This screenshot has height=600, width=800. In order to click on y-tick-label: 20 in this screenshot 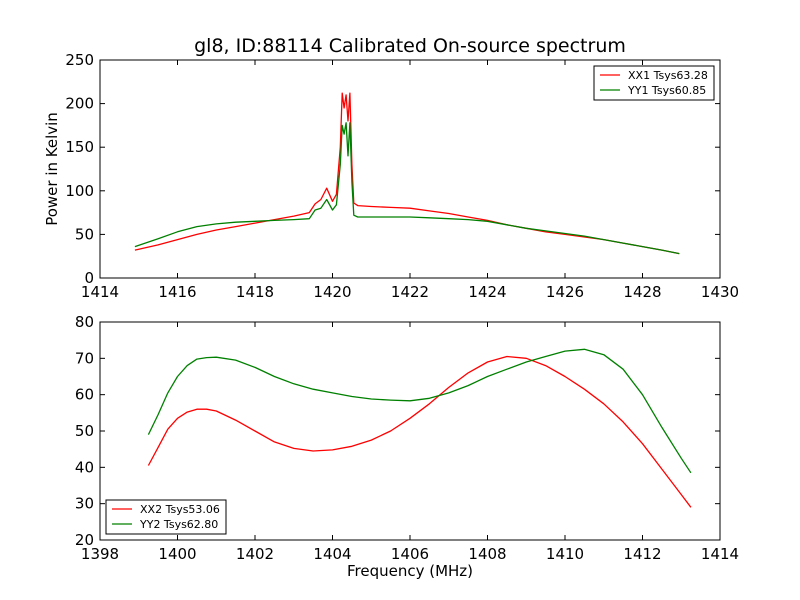, I will do `click(84, 540)`.